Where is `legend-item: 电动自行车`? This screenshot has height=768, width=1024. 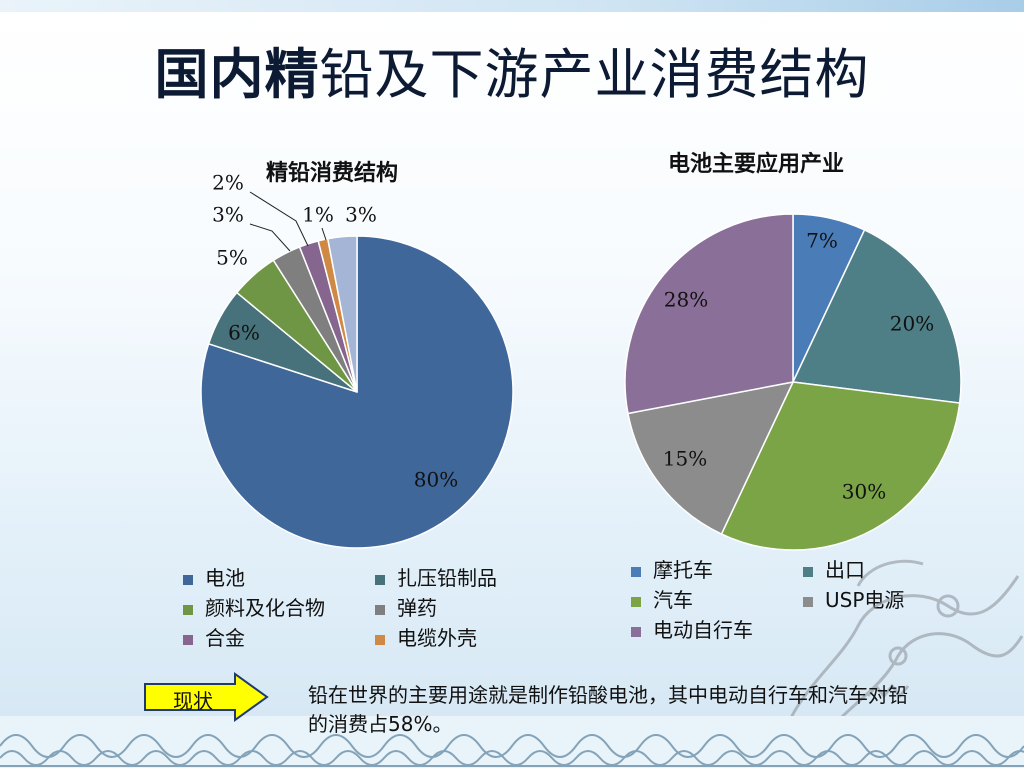
legend-item: 电动自行车 is located at coordinates (692, 628).